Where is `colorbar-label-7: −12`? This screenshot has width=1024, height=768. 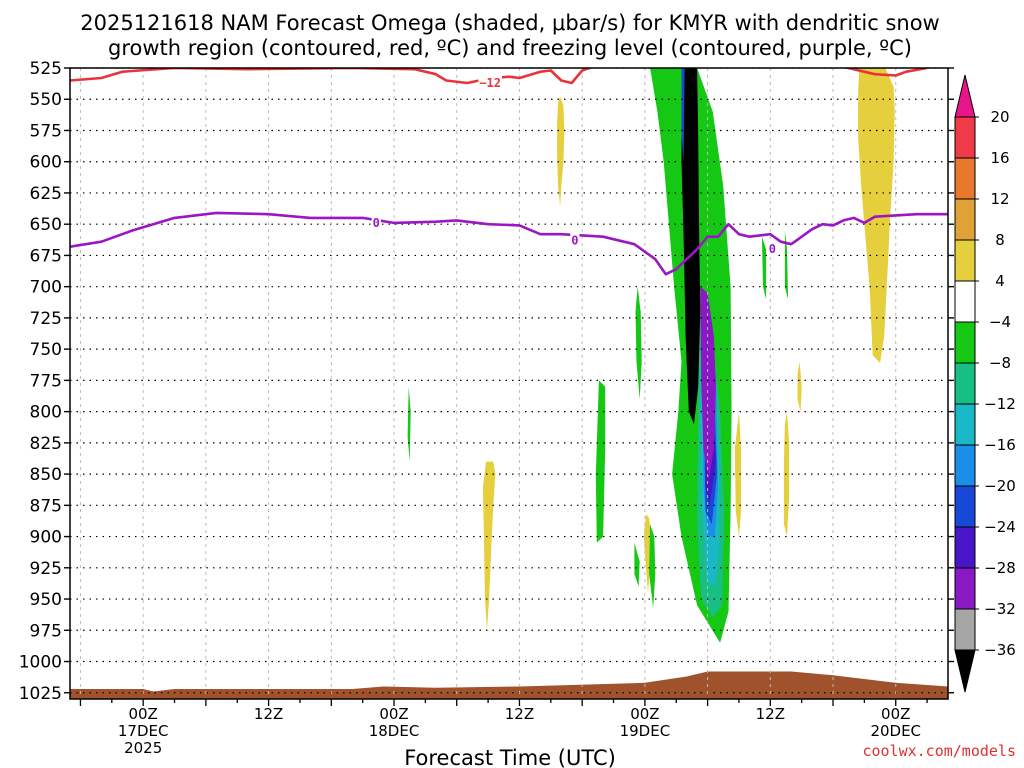
colorbar-label-7: −12 is located at coordinates (1000, 404).